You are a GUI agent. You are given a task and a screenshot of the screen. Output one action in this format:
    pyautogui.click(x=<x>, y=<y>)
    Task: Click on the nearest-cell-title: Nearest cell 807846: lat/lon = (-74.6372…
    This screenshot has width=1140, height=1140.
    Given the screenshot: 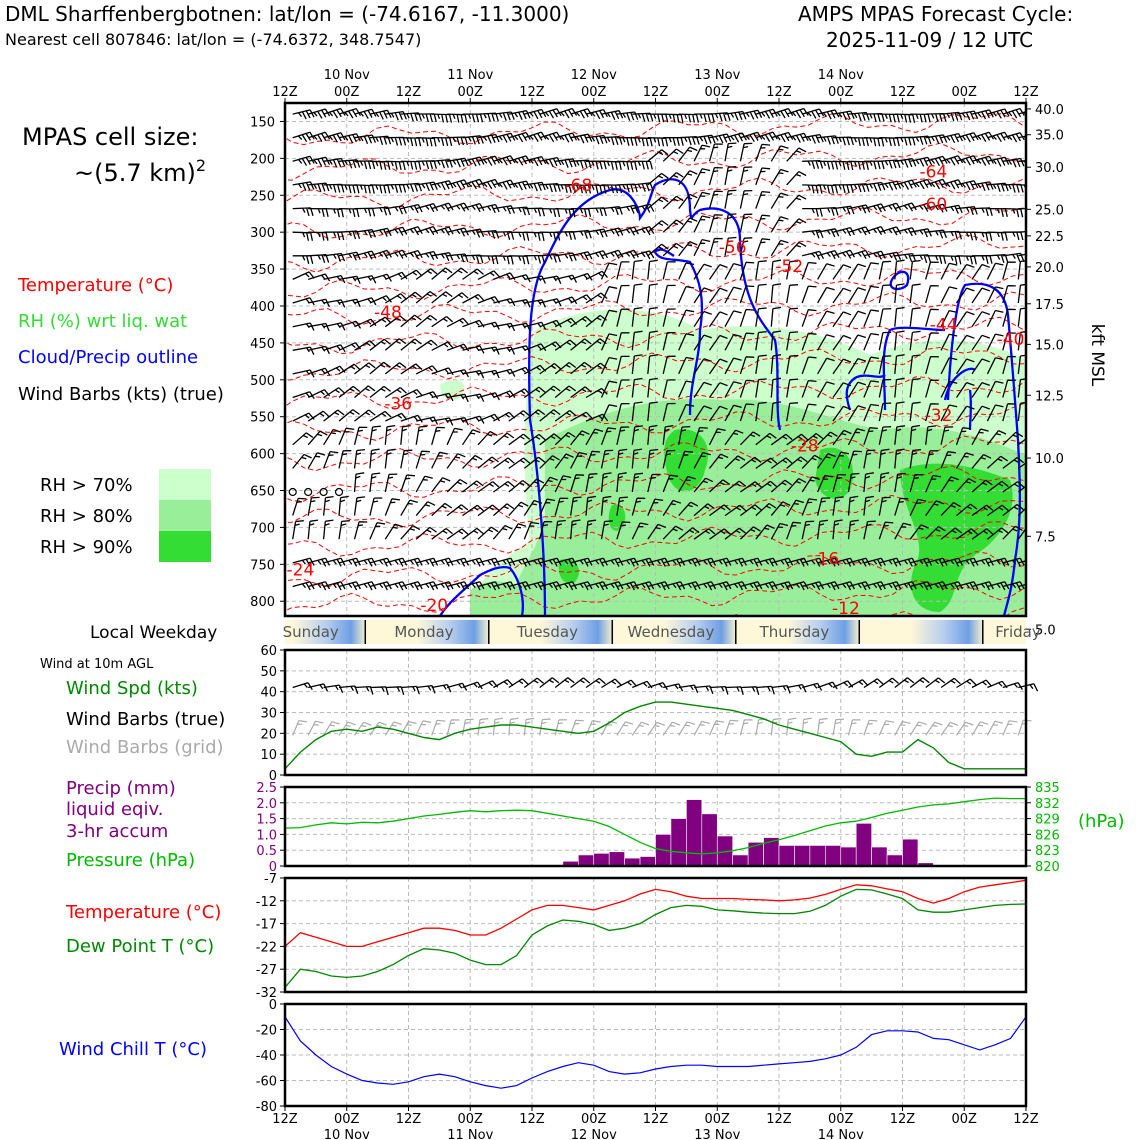 What is the action you would take?
    pyautogui.click(x=213, y=39)
    